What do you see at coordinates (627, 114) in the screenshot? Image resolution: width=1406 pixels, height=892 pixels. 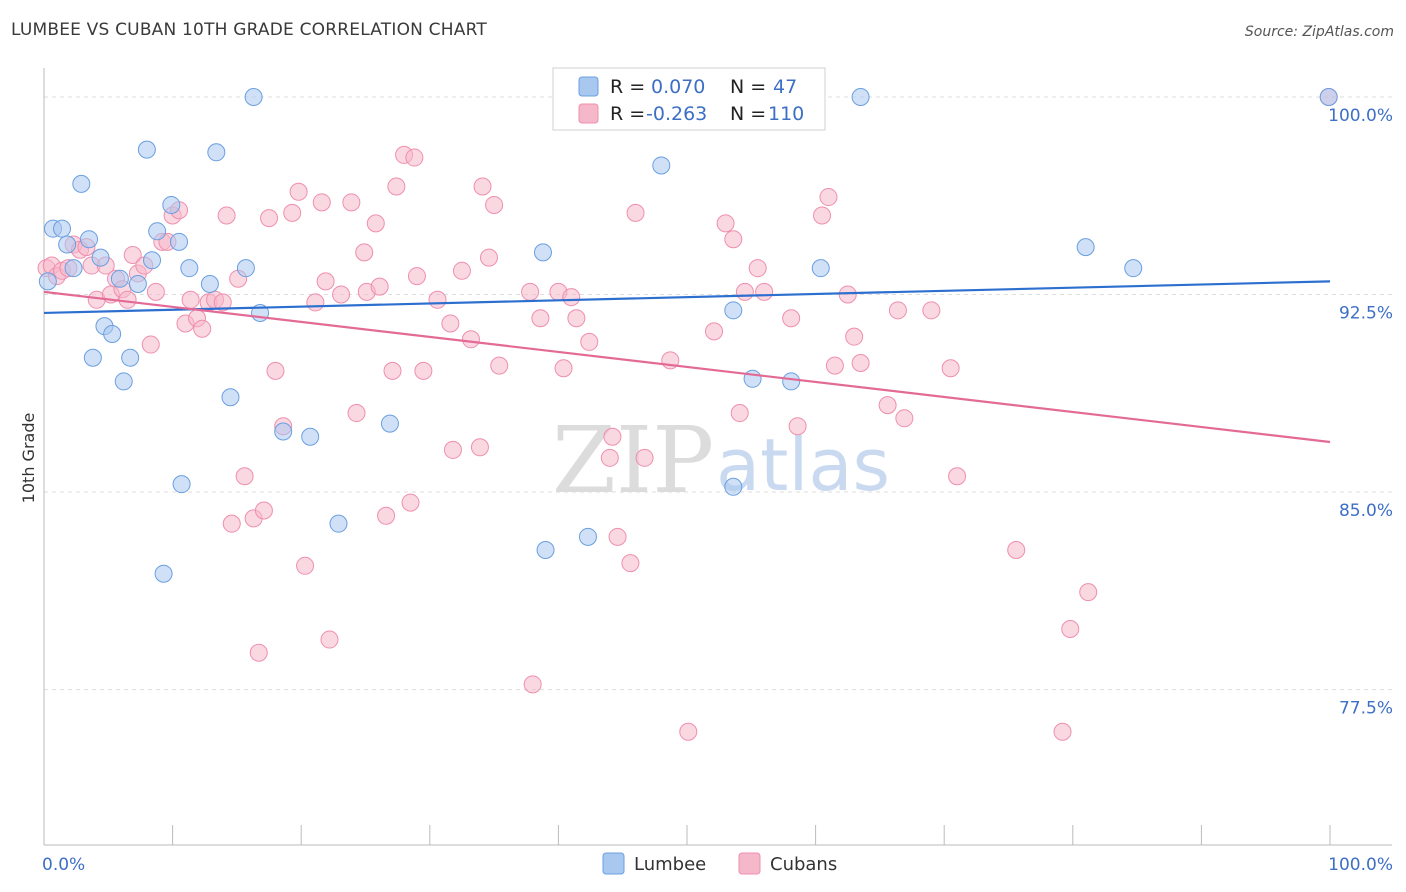 I see `legend-r-label-cubans: R =` at bounding box center [627, 114].